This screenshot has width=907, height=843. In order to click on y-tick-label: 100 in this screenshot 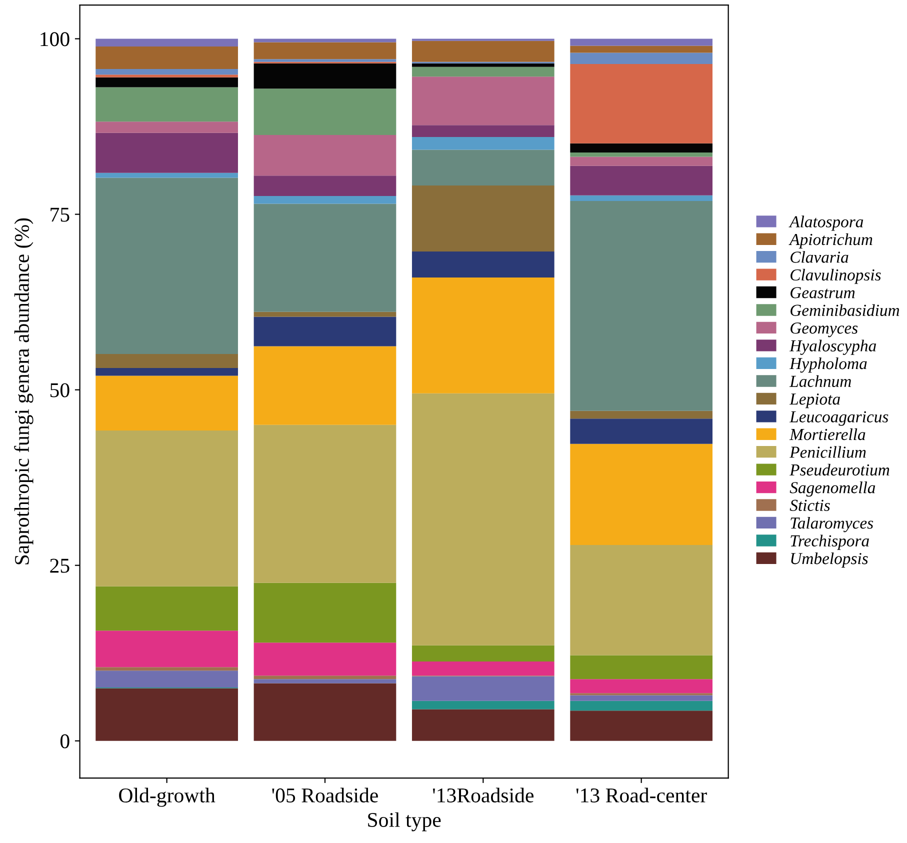, I will do `click(55, 39)`.